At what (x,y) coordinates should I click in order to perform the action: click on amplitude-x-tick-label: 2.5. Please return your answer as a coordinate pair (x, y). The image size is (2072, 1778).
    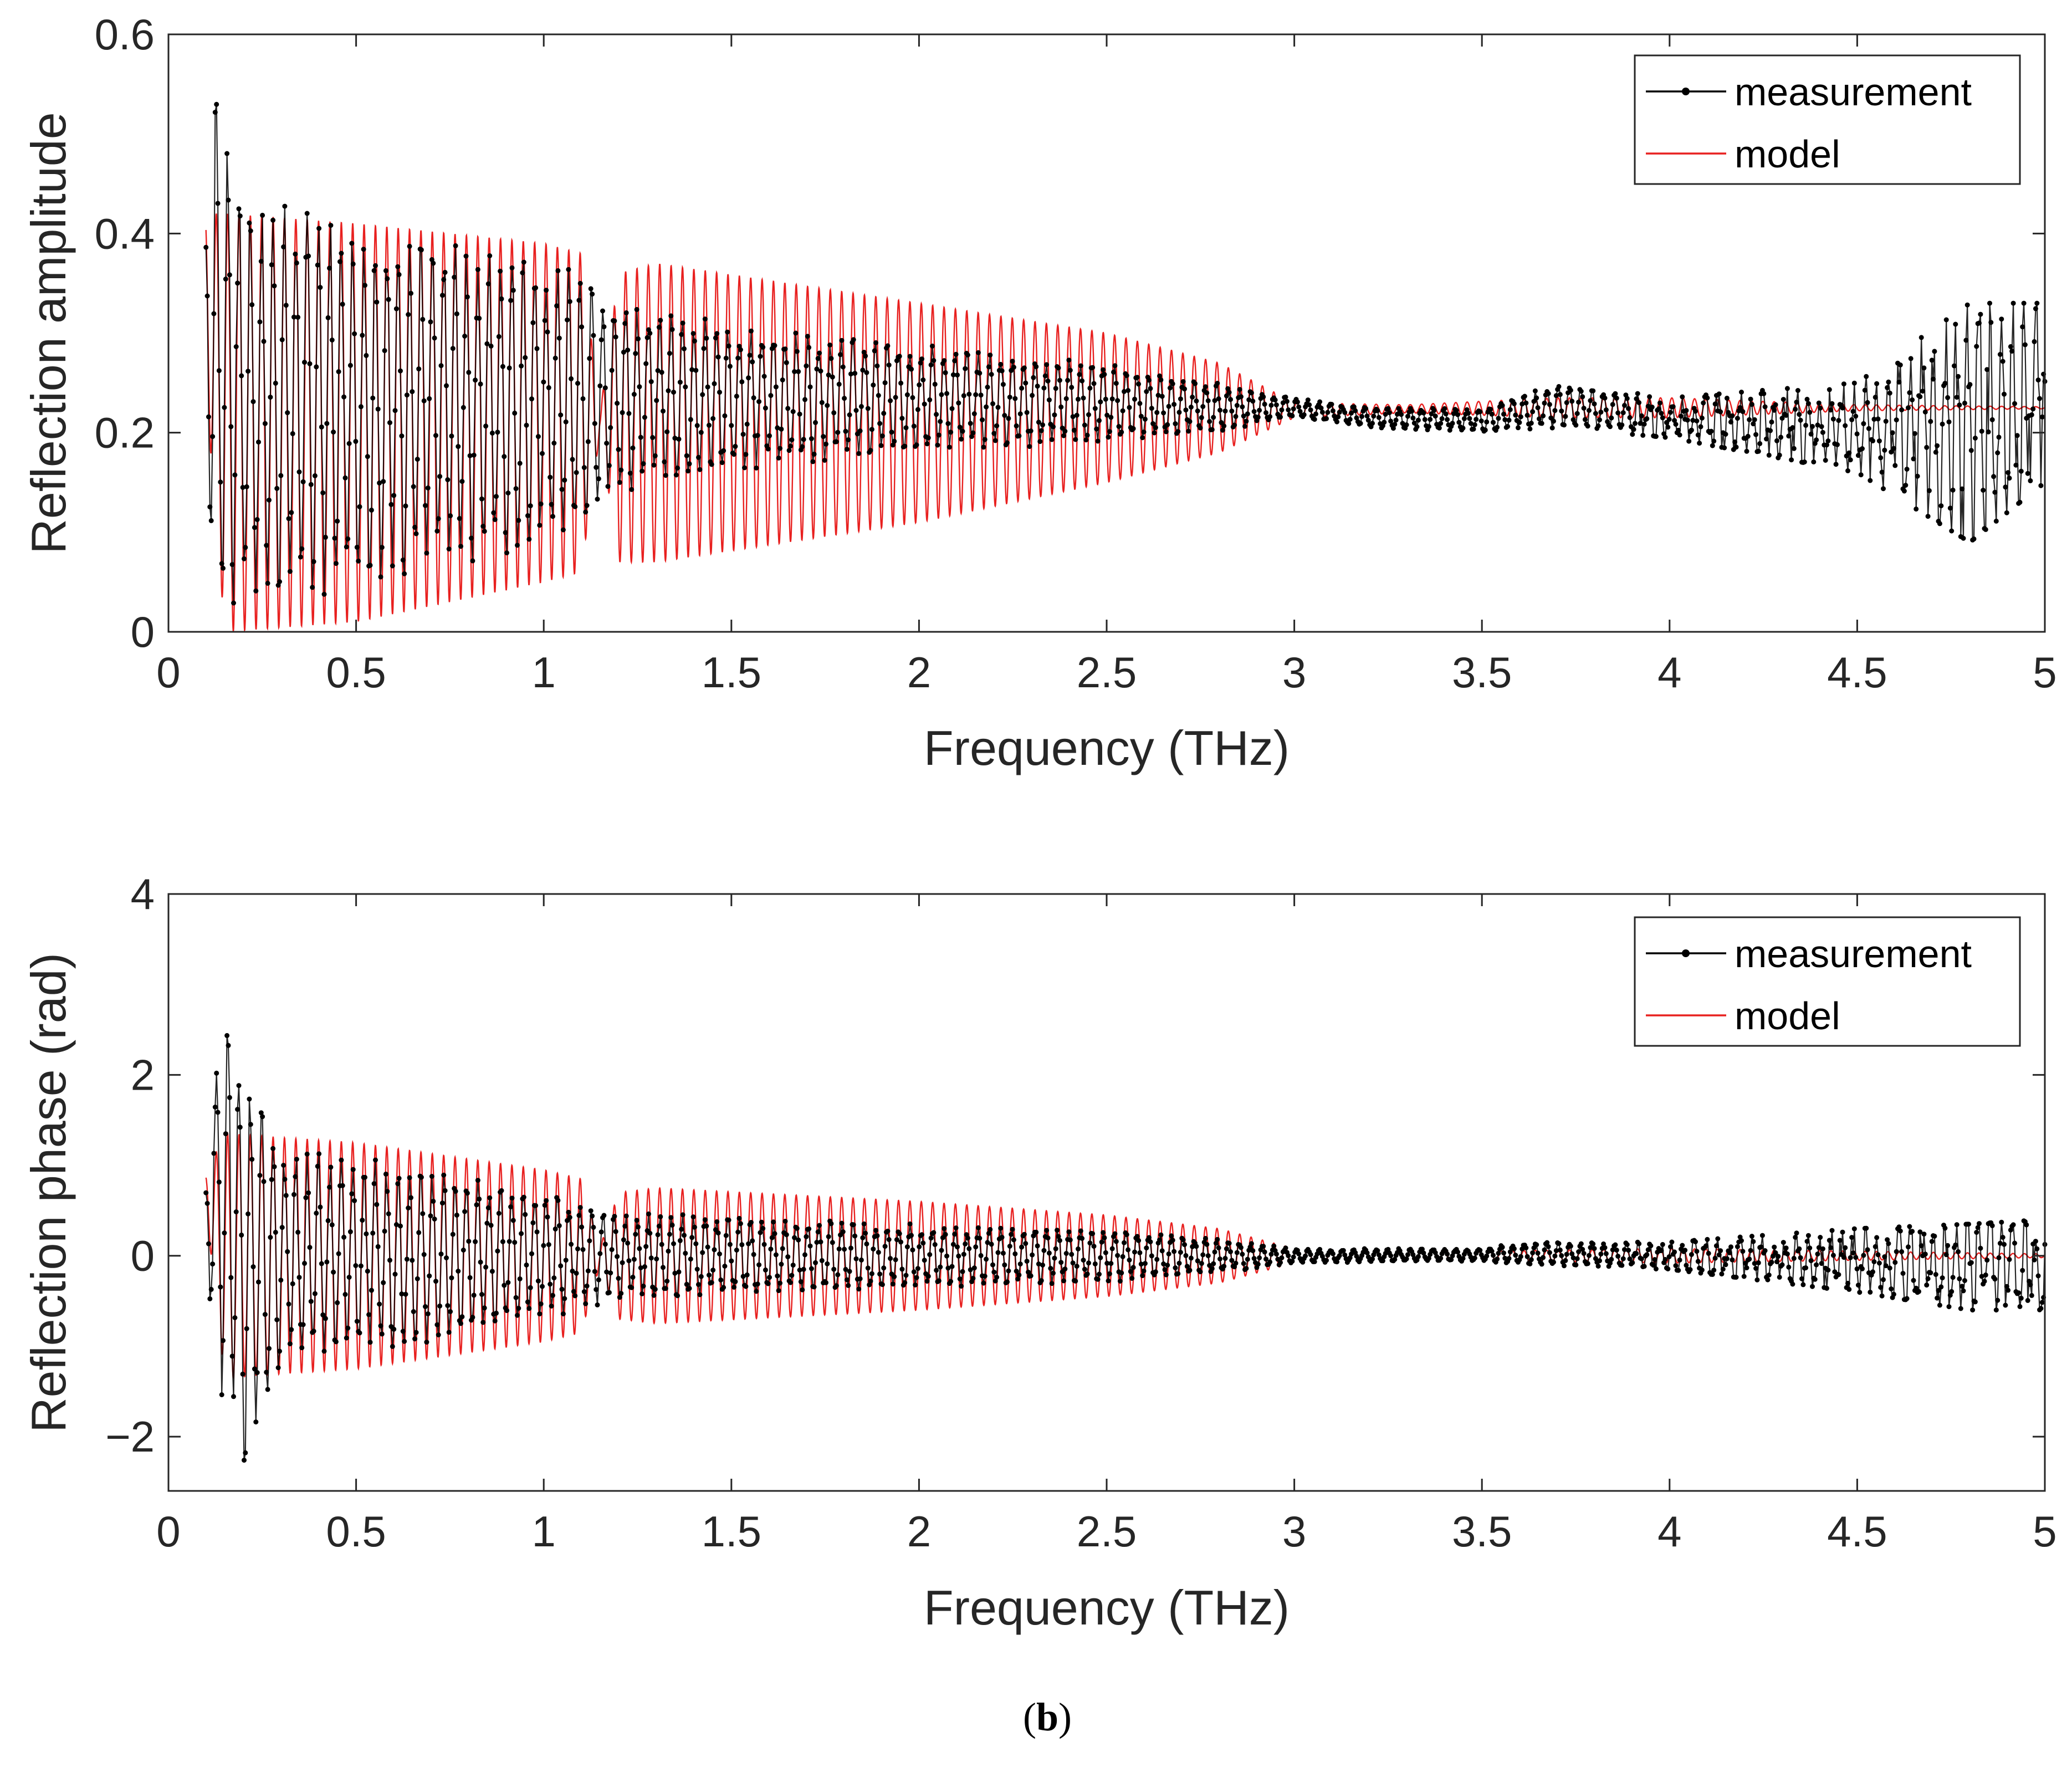
    Looking at the image, I should click on (1107, 673).